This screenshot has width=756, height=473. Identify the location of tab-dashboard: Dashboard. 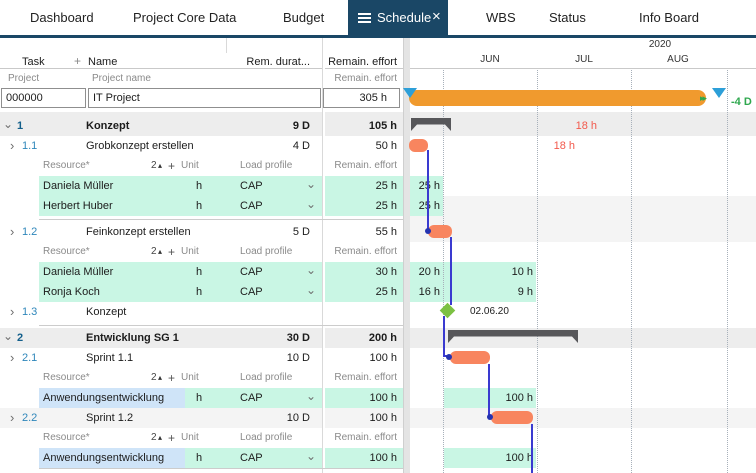
(62, 17).